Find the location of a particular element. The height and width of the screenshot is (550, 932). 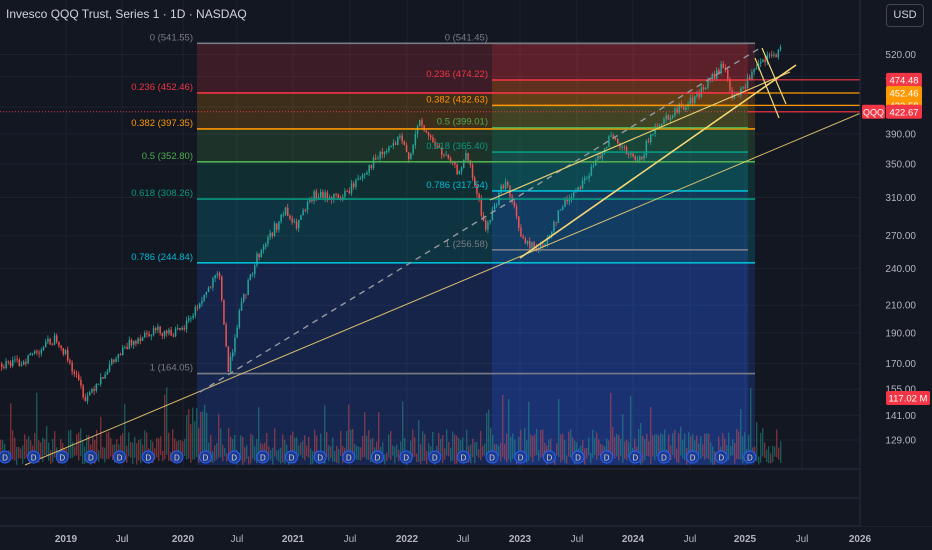

time-axis-tick: Jul is located at coordinates (350, 539).